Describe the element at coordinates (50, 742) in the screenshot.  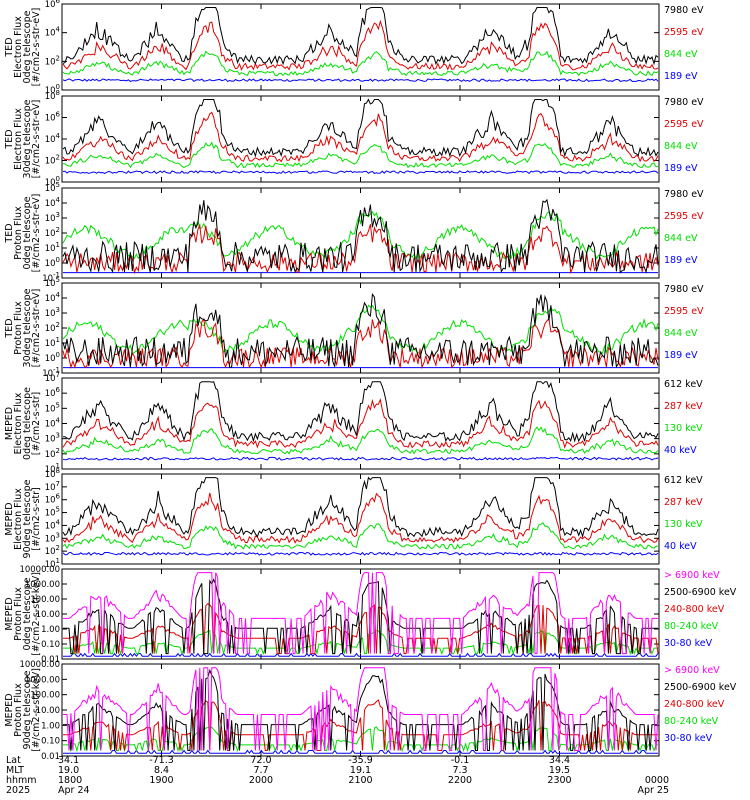
I see `y-tick-label: 0.10` at that location.